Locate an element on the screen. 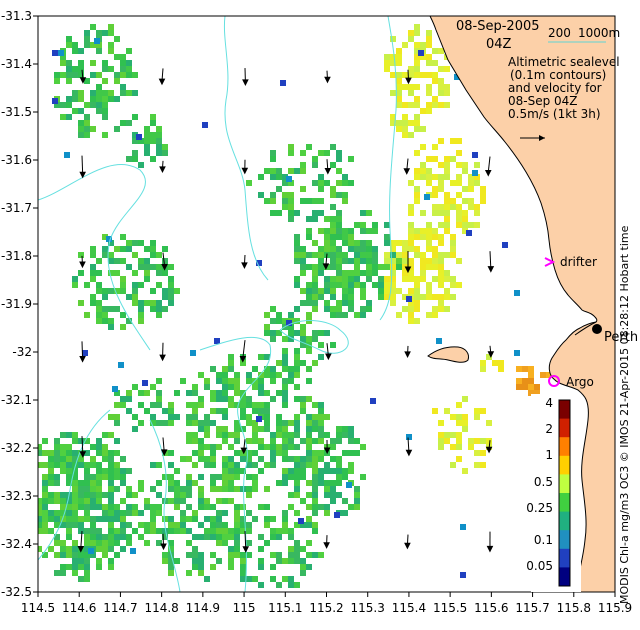 The image size is (640, 630). y-tick-label: -32.4 is located at coordinates (16, 544).